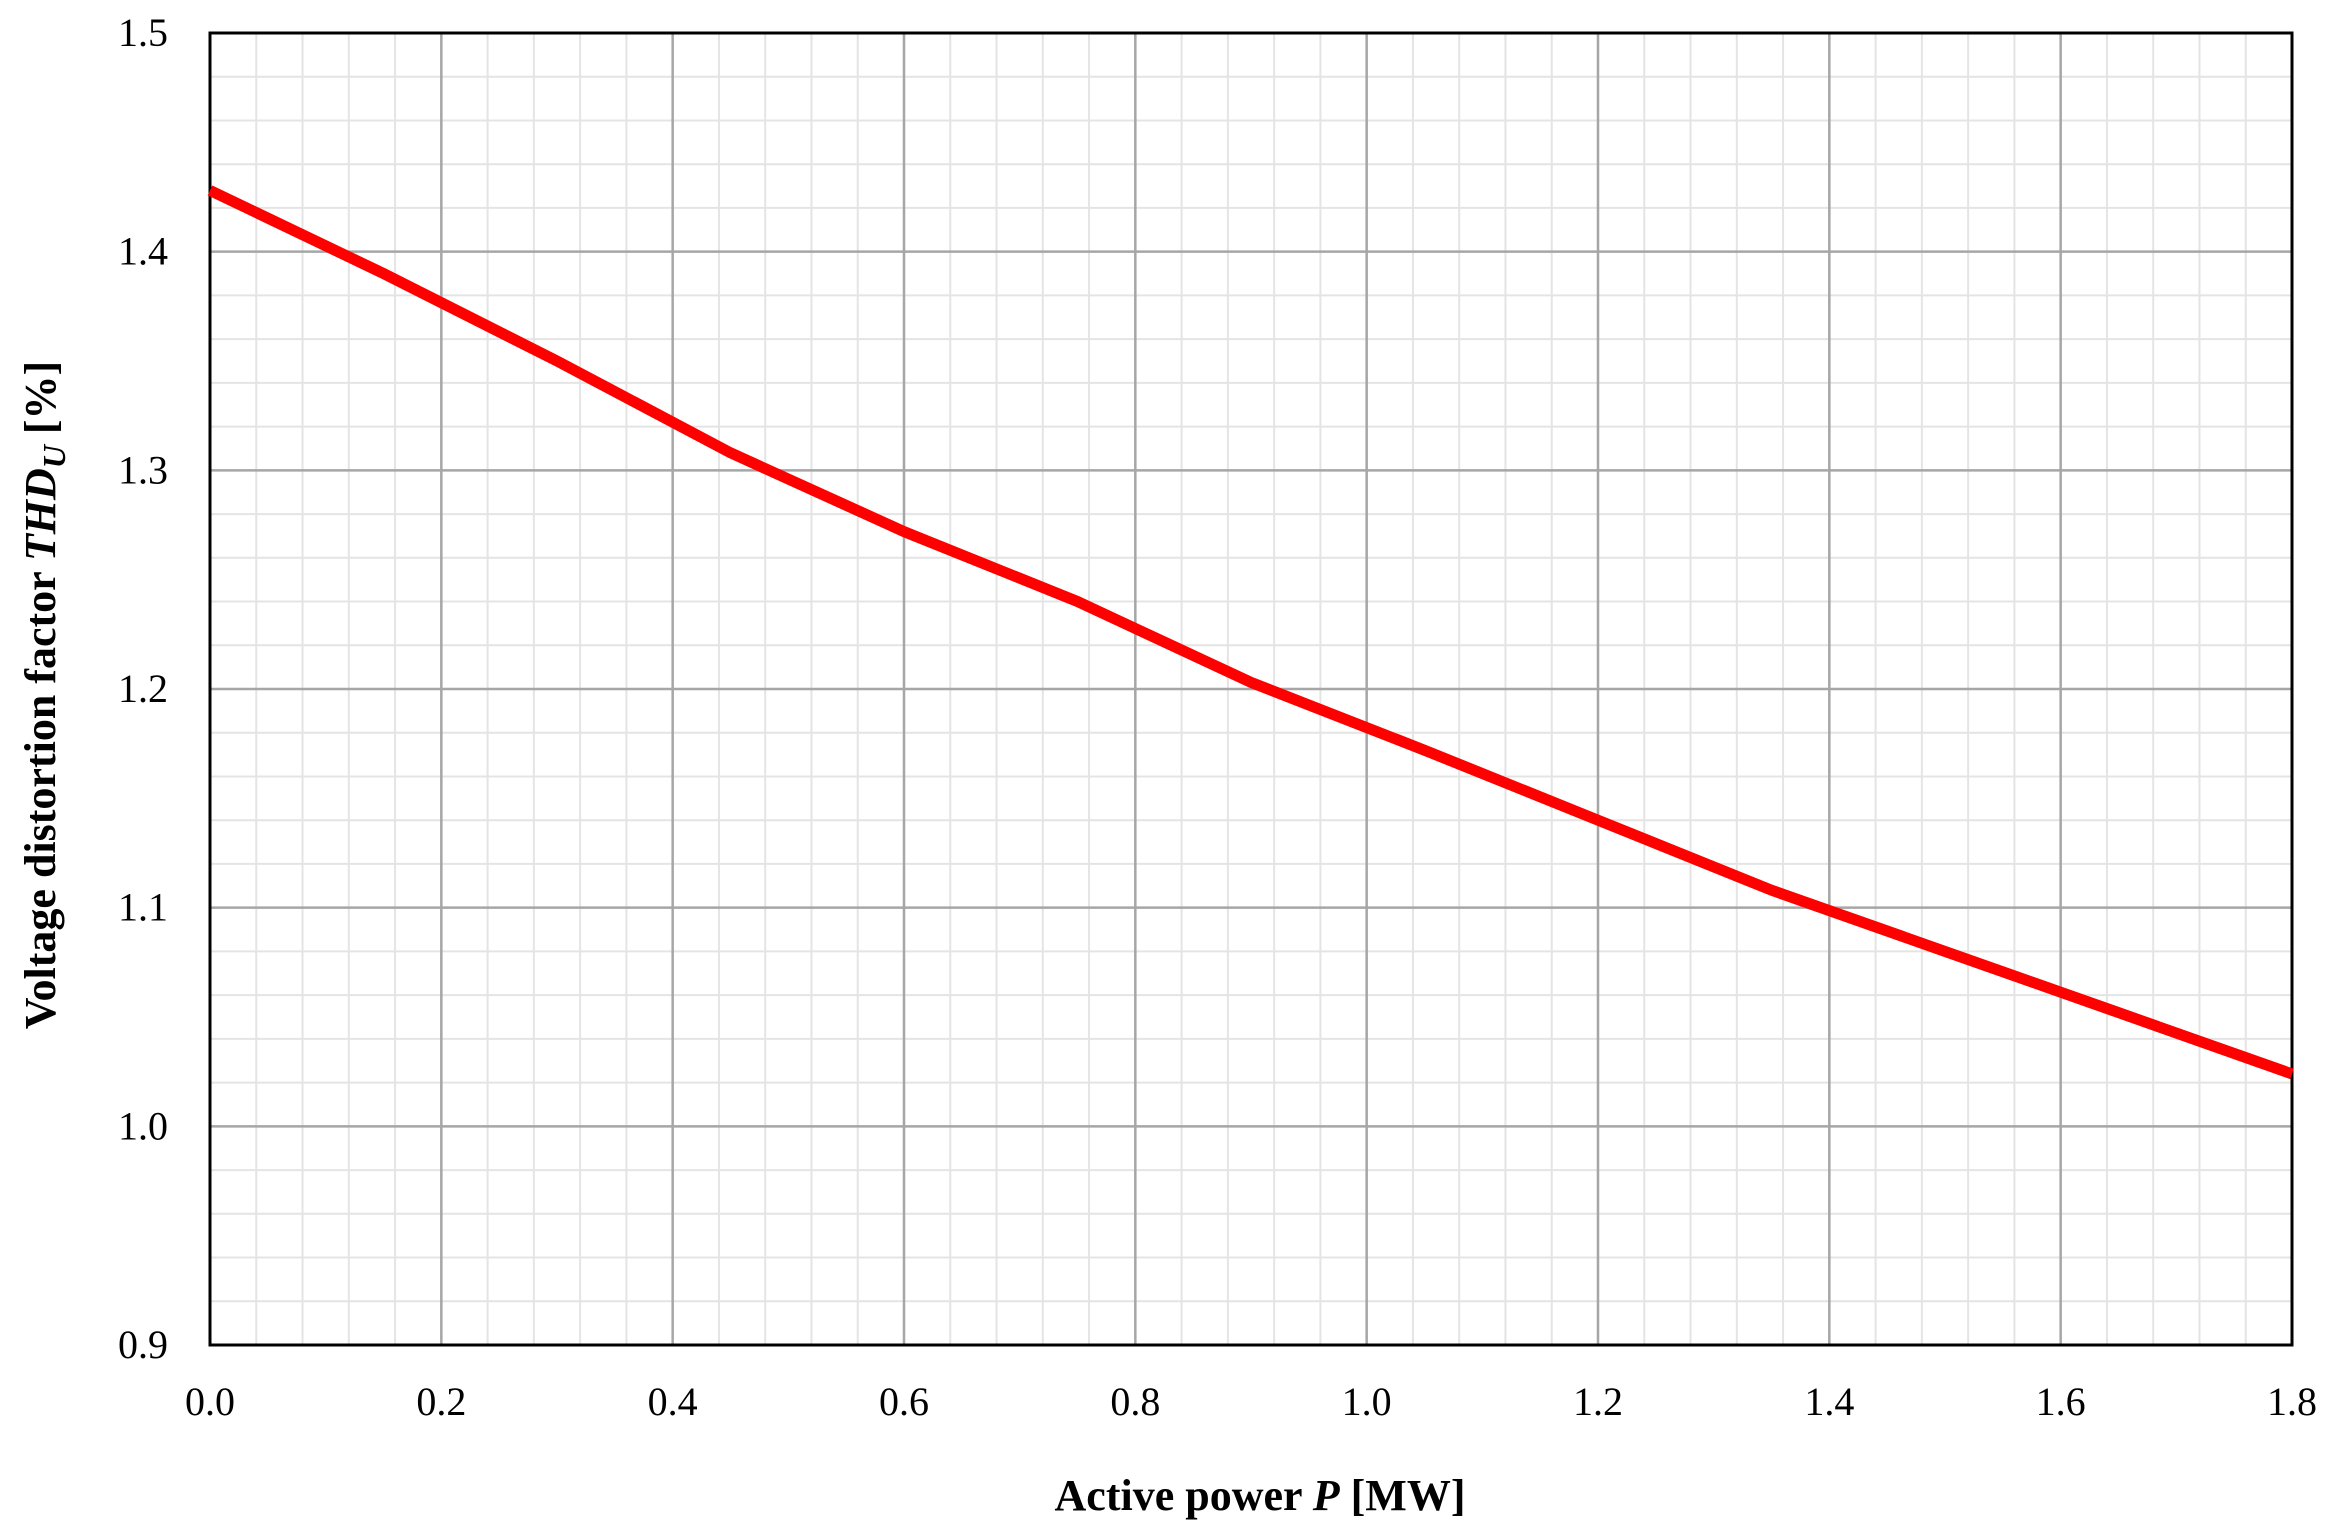  What do you see at coordinates (1135, 1401) in the screenshot?
I see `x-tick-label: 0.8` at bounding box center [1135, 1401].